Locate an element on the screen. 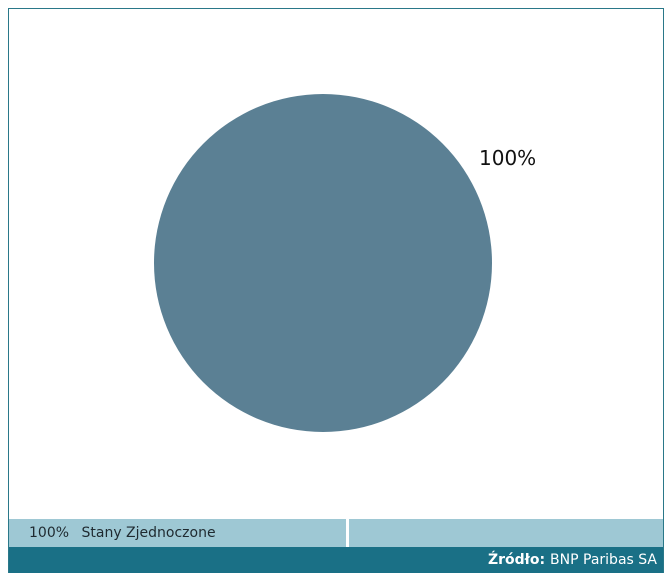 This screenshot has width=666, height=573. pie-slice-label: 100% is located at coordinates (507, 158).